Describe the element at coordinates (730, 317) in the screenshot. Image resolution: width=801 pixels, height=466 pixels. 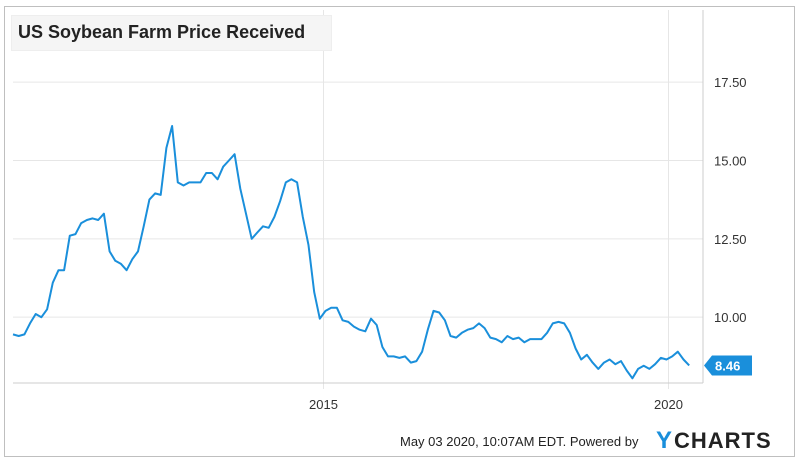
I see `y-tick-label: 10.00` at that location.